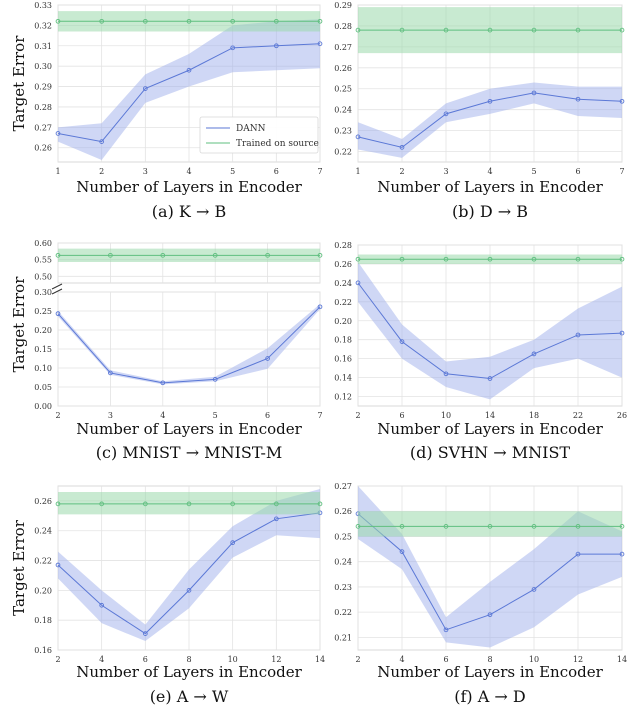 The height and width of the screenshot is (713, 640). Describe the element at coordinates (343, 26) in the screenshot. I see `y-tick-label: 0.28` at that location.